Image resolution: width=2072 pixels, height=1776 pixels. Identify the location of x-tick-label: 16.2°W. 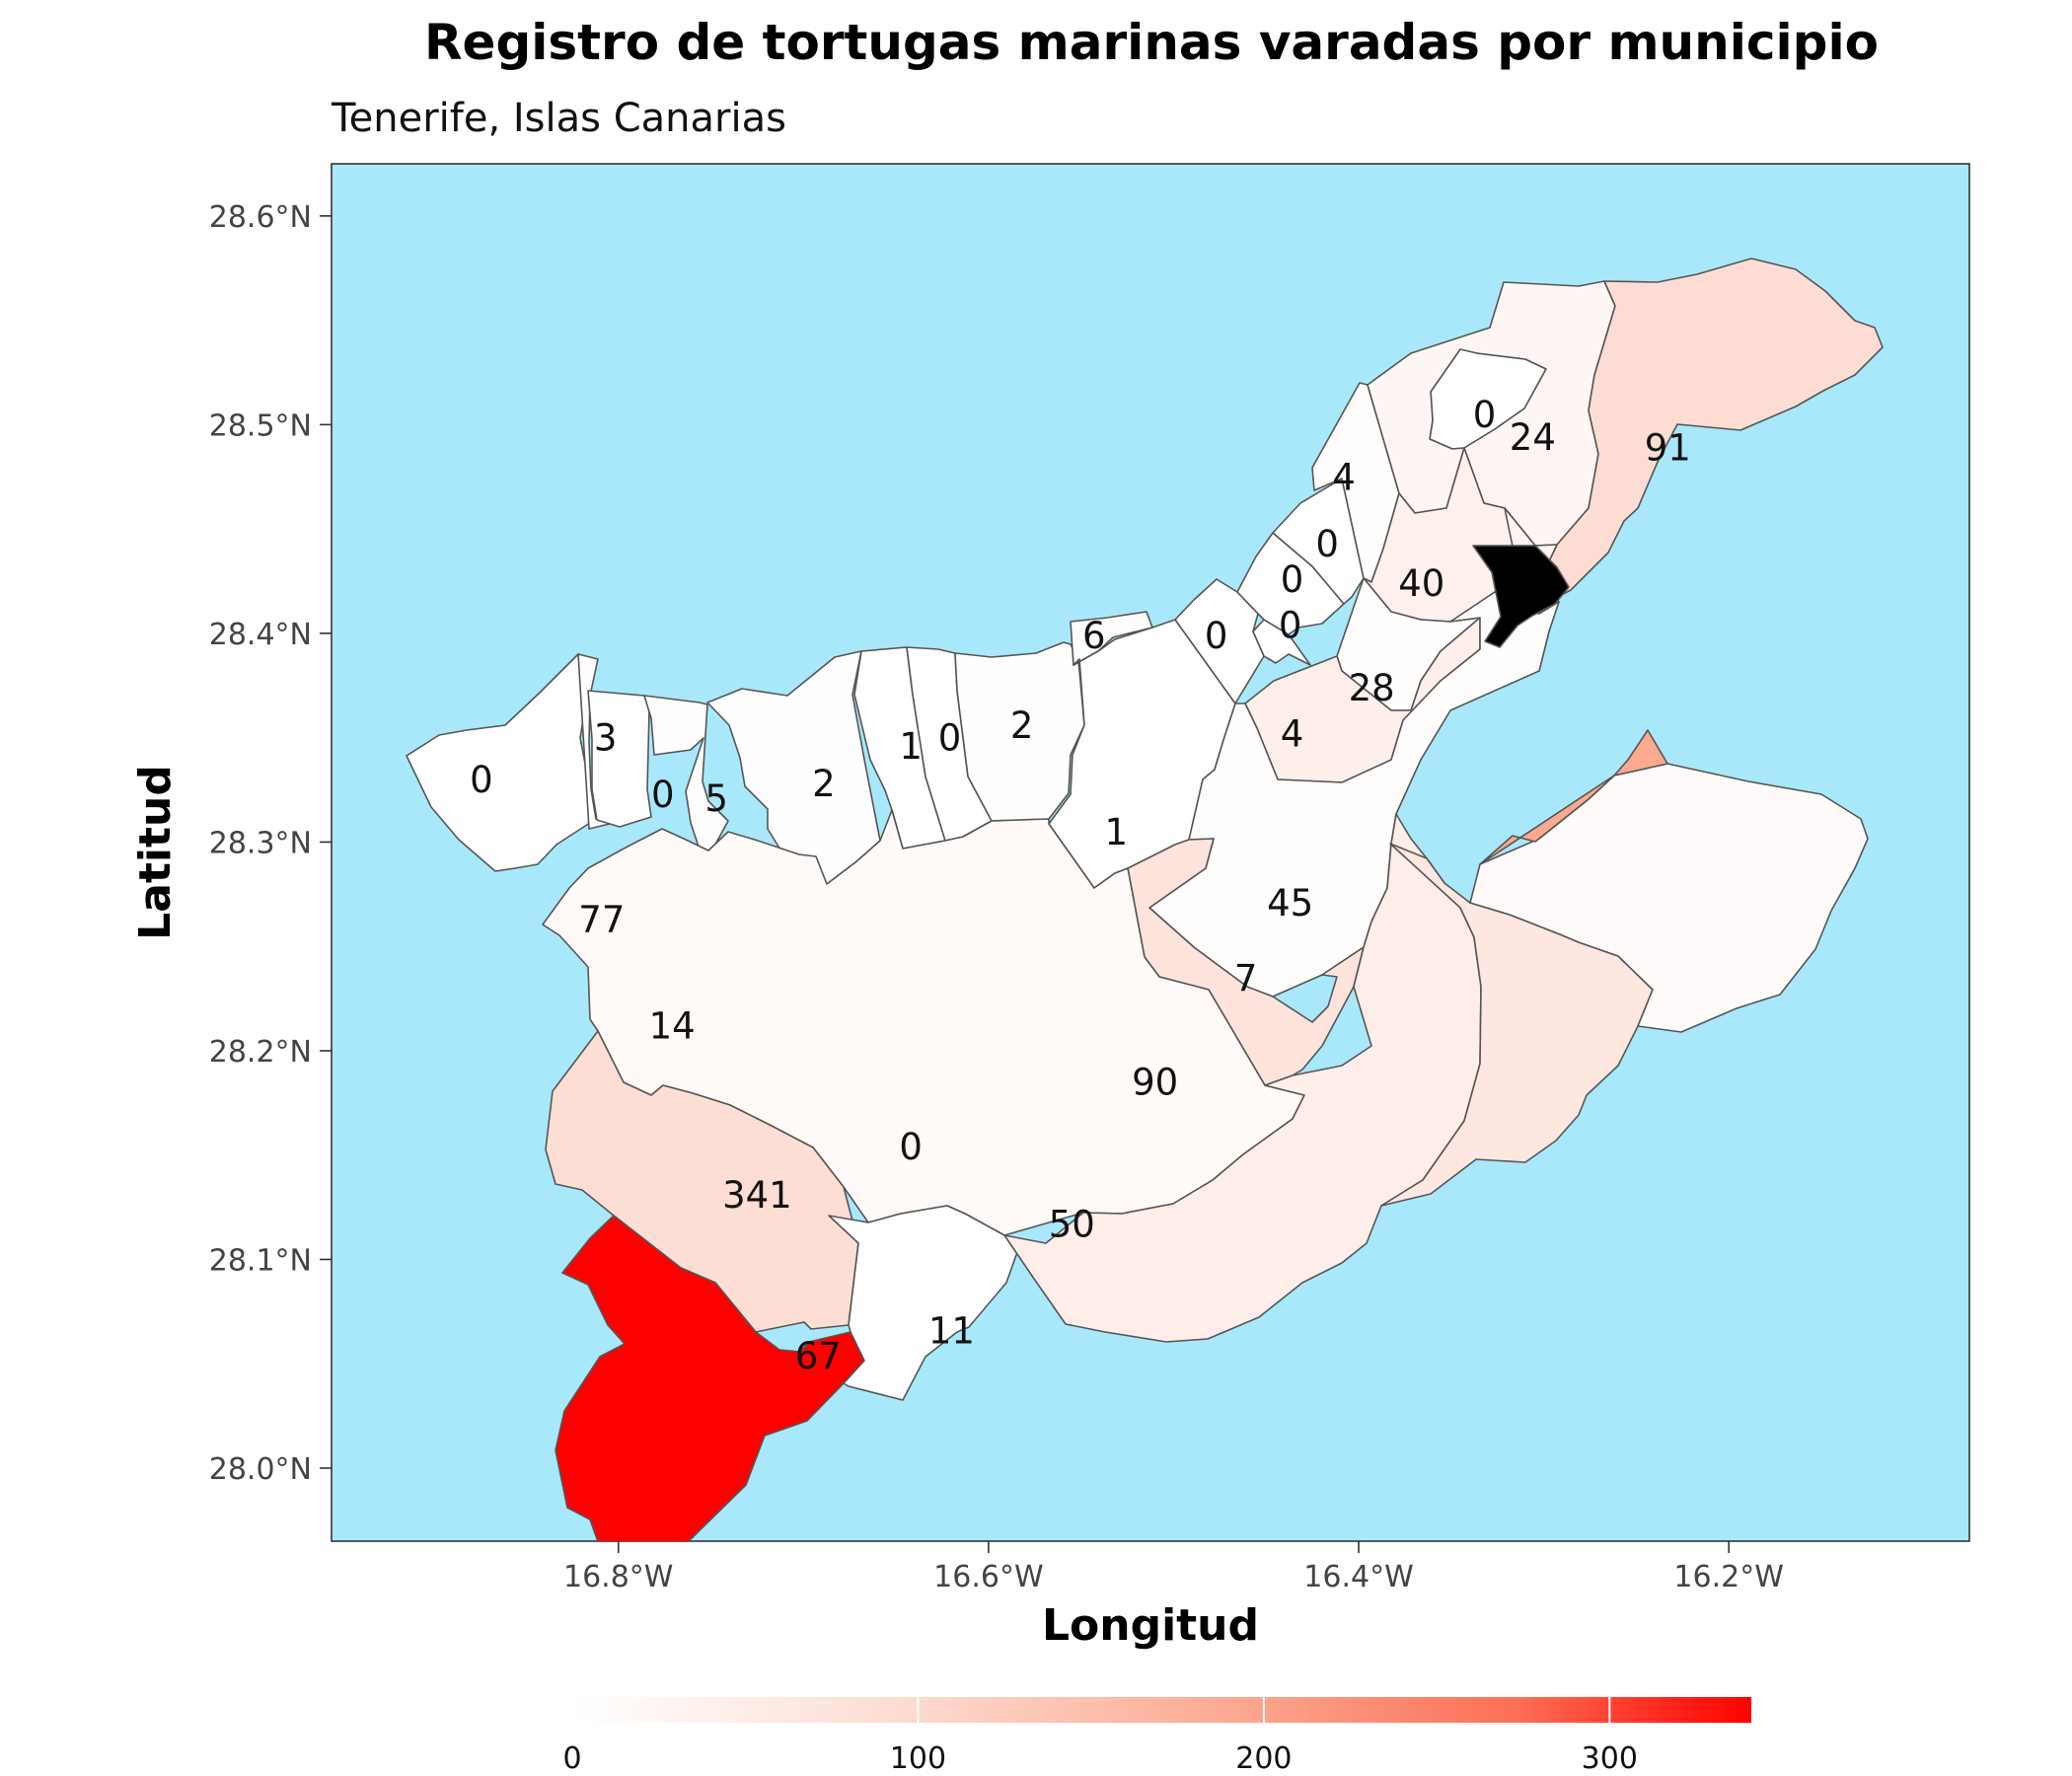
(1728, 1577).